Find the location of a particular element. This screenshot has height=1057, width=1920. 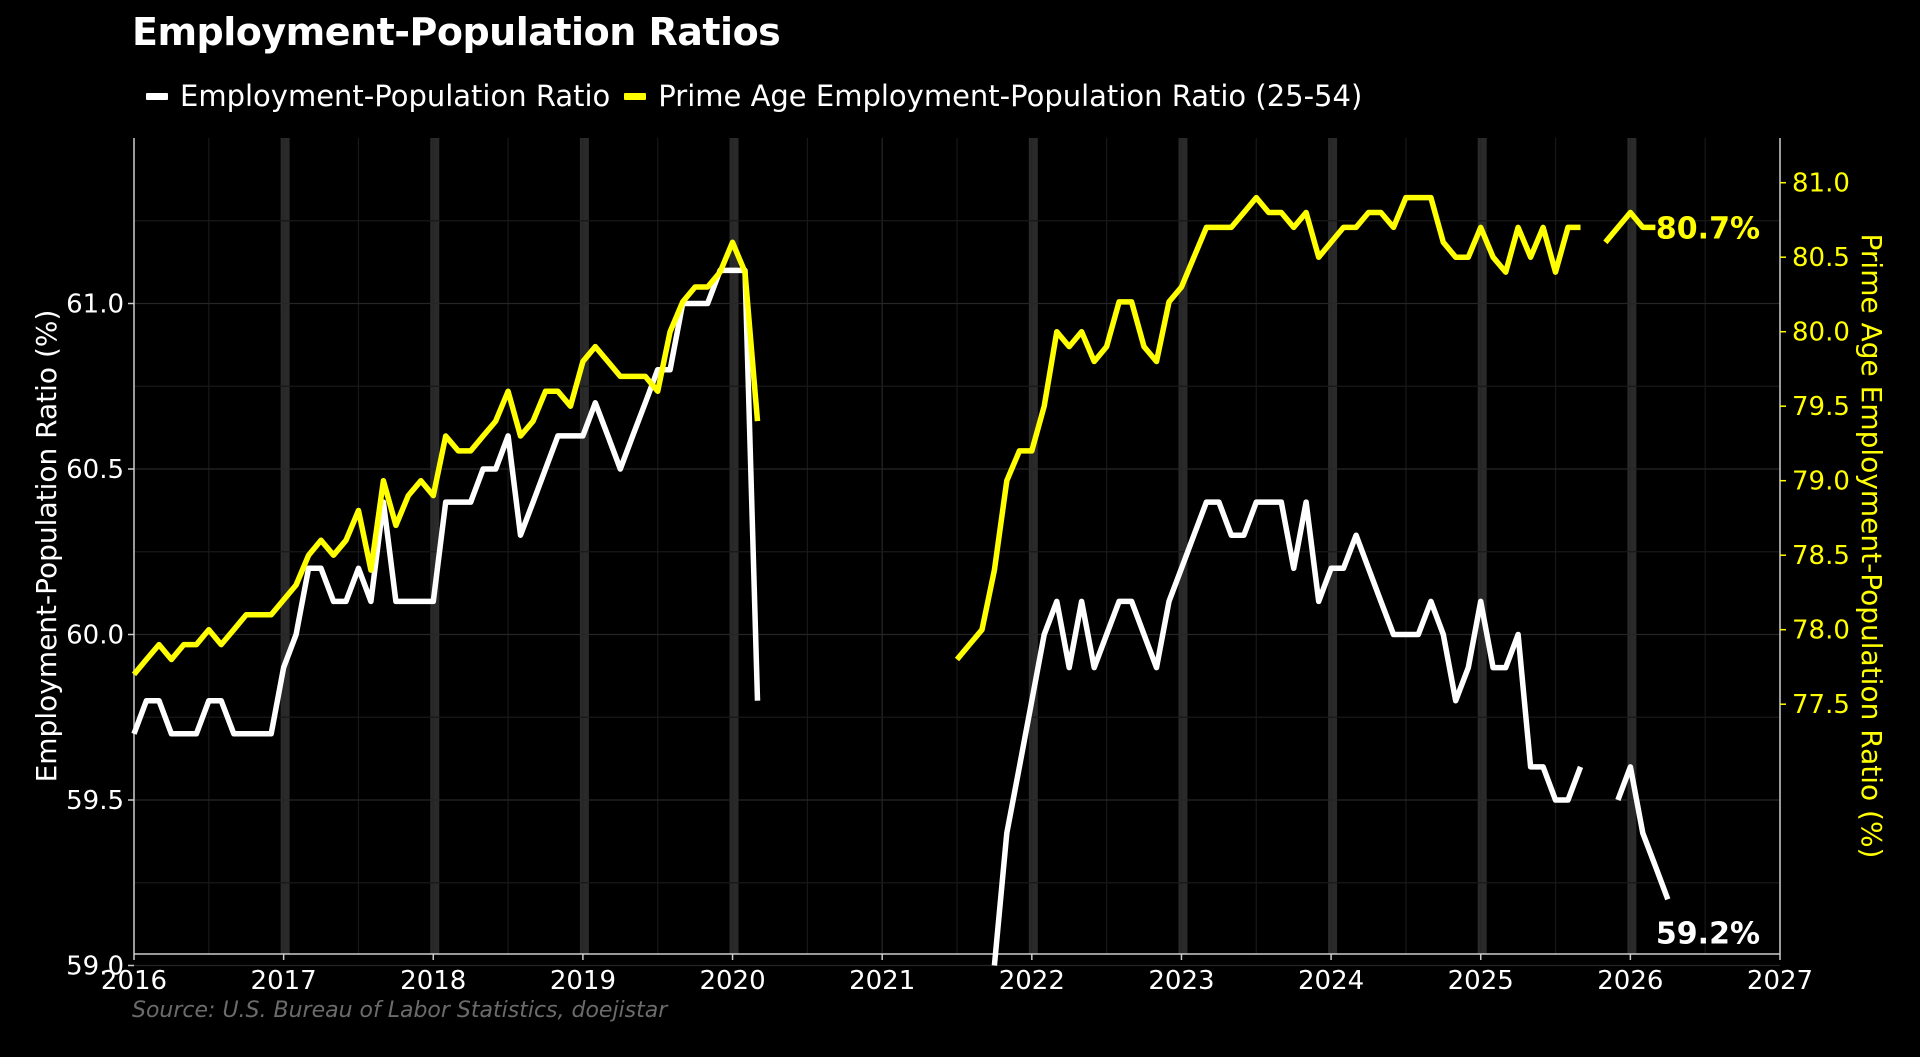

y2-tick-label-78.5: 78.5 is located at coordinates (1821, 556).